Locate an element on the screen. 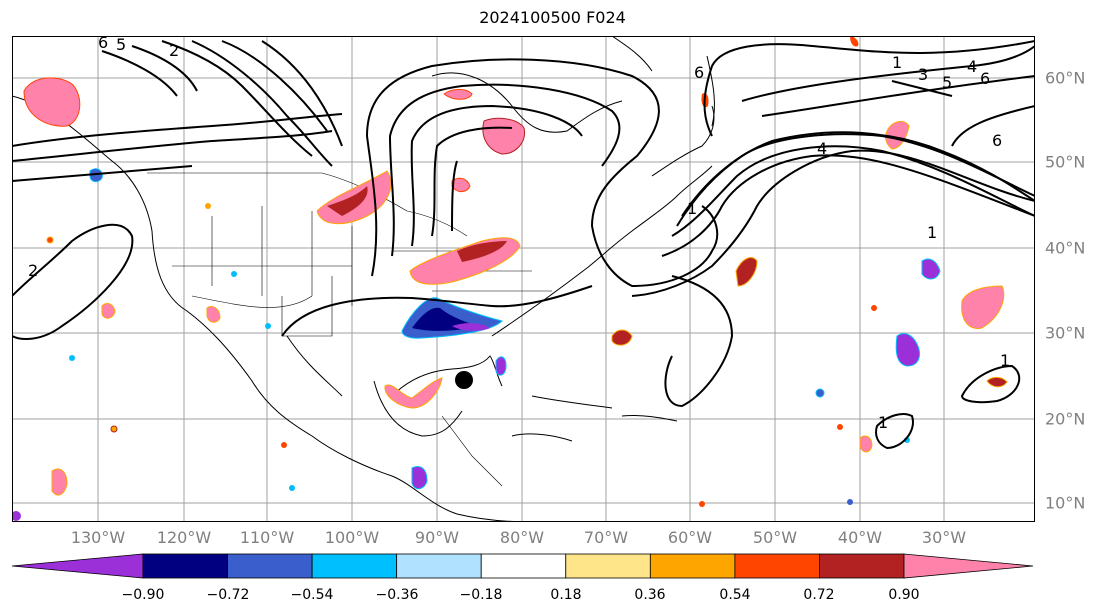 The image size is (1105, 615). lon-label: 110°W is located at coordinates (267, 537).